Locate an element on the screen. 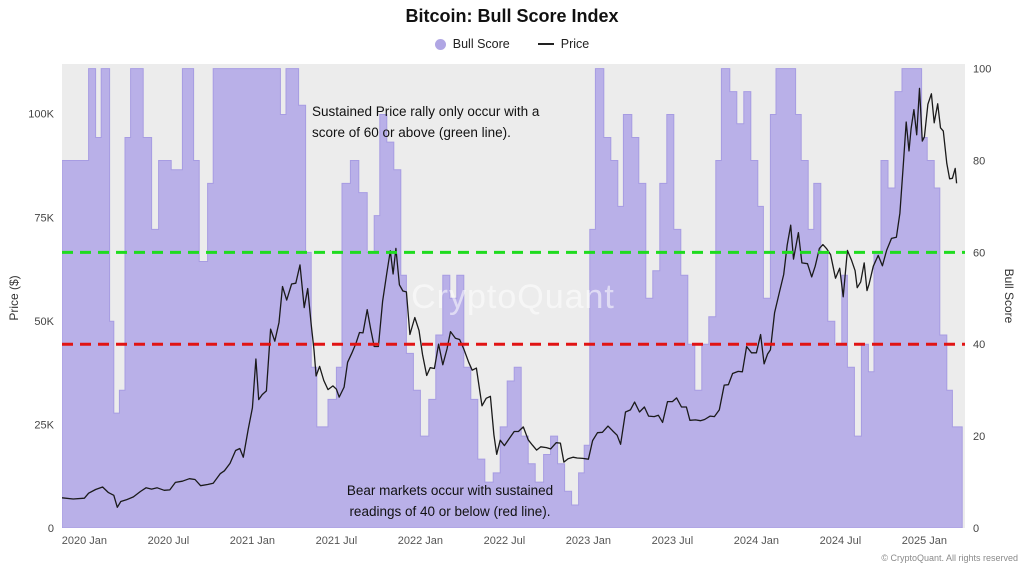 The height and width of the screenshot is (572, 1024). x-axis-tick-label: 2022 Jan is located at coordinates (420, 541).